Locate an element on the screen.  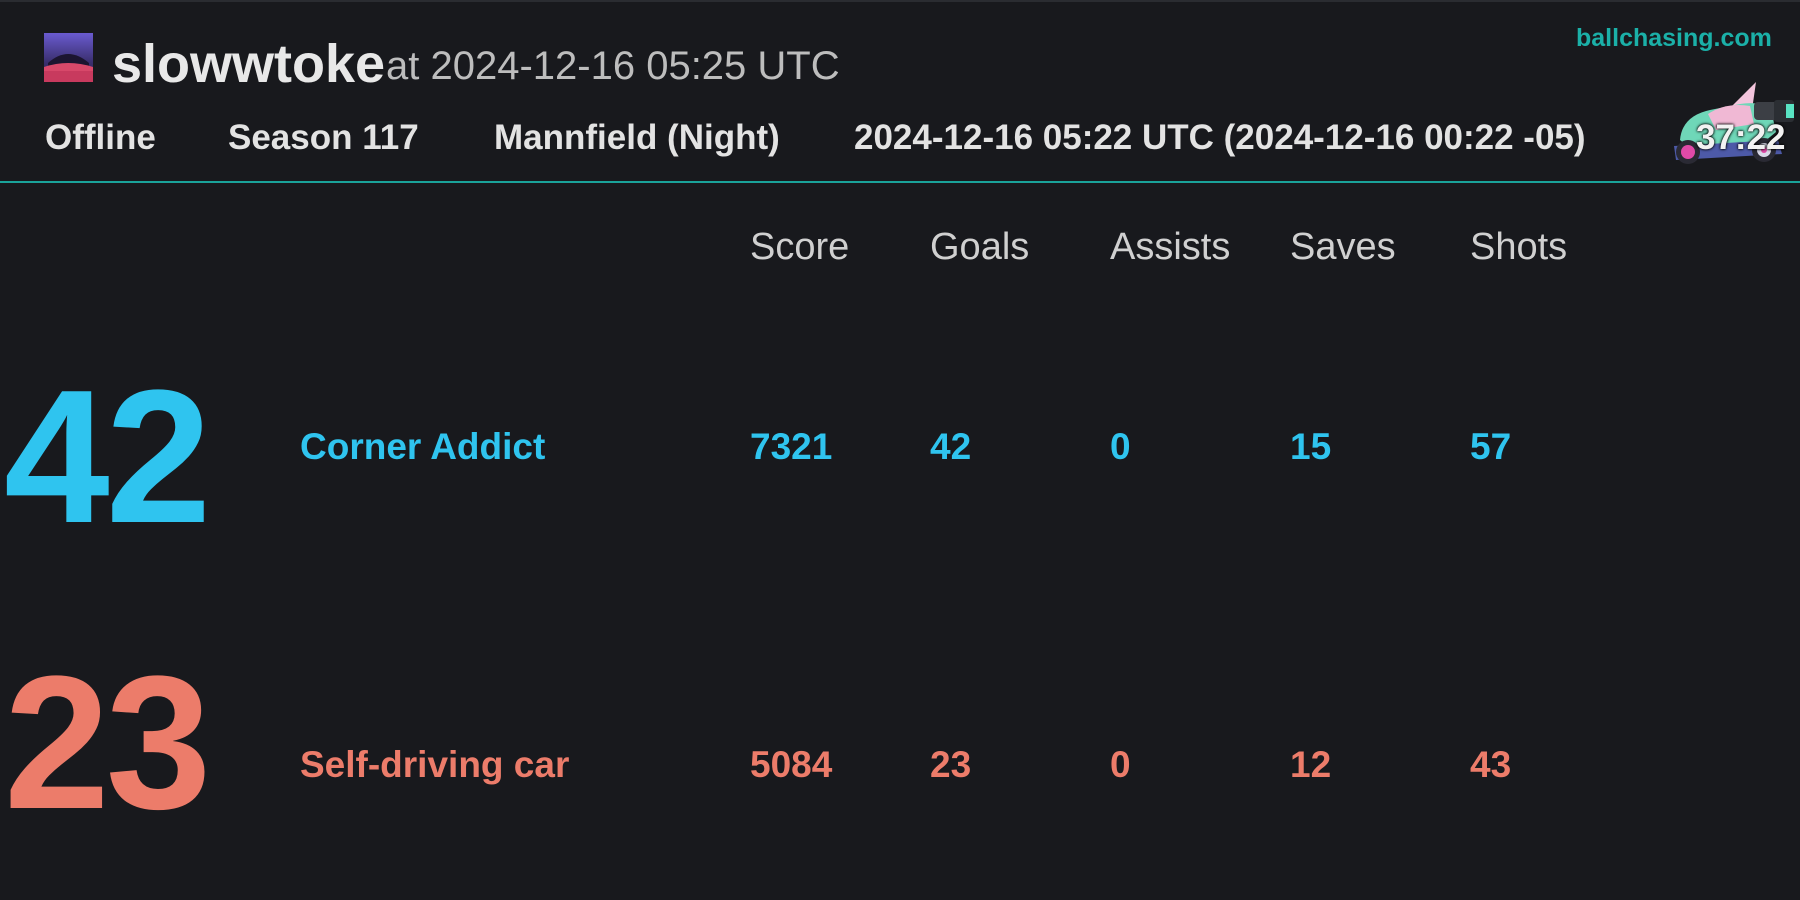
blue-team-shots: 57 is located at coordinates (1491, 446).